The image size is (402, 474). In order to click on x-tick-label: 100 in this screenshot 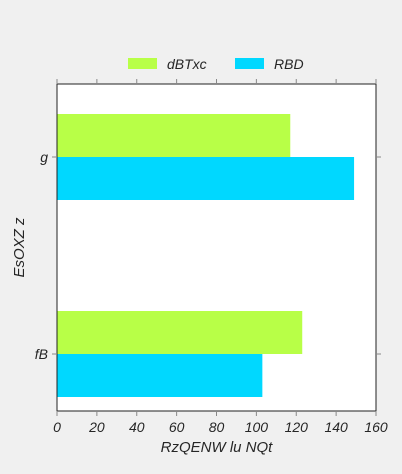, I will do `click(257, 427)`.